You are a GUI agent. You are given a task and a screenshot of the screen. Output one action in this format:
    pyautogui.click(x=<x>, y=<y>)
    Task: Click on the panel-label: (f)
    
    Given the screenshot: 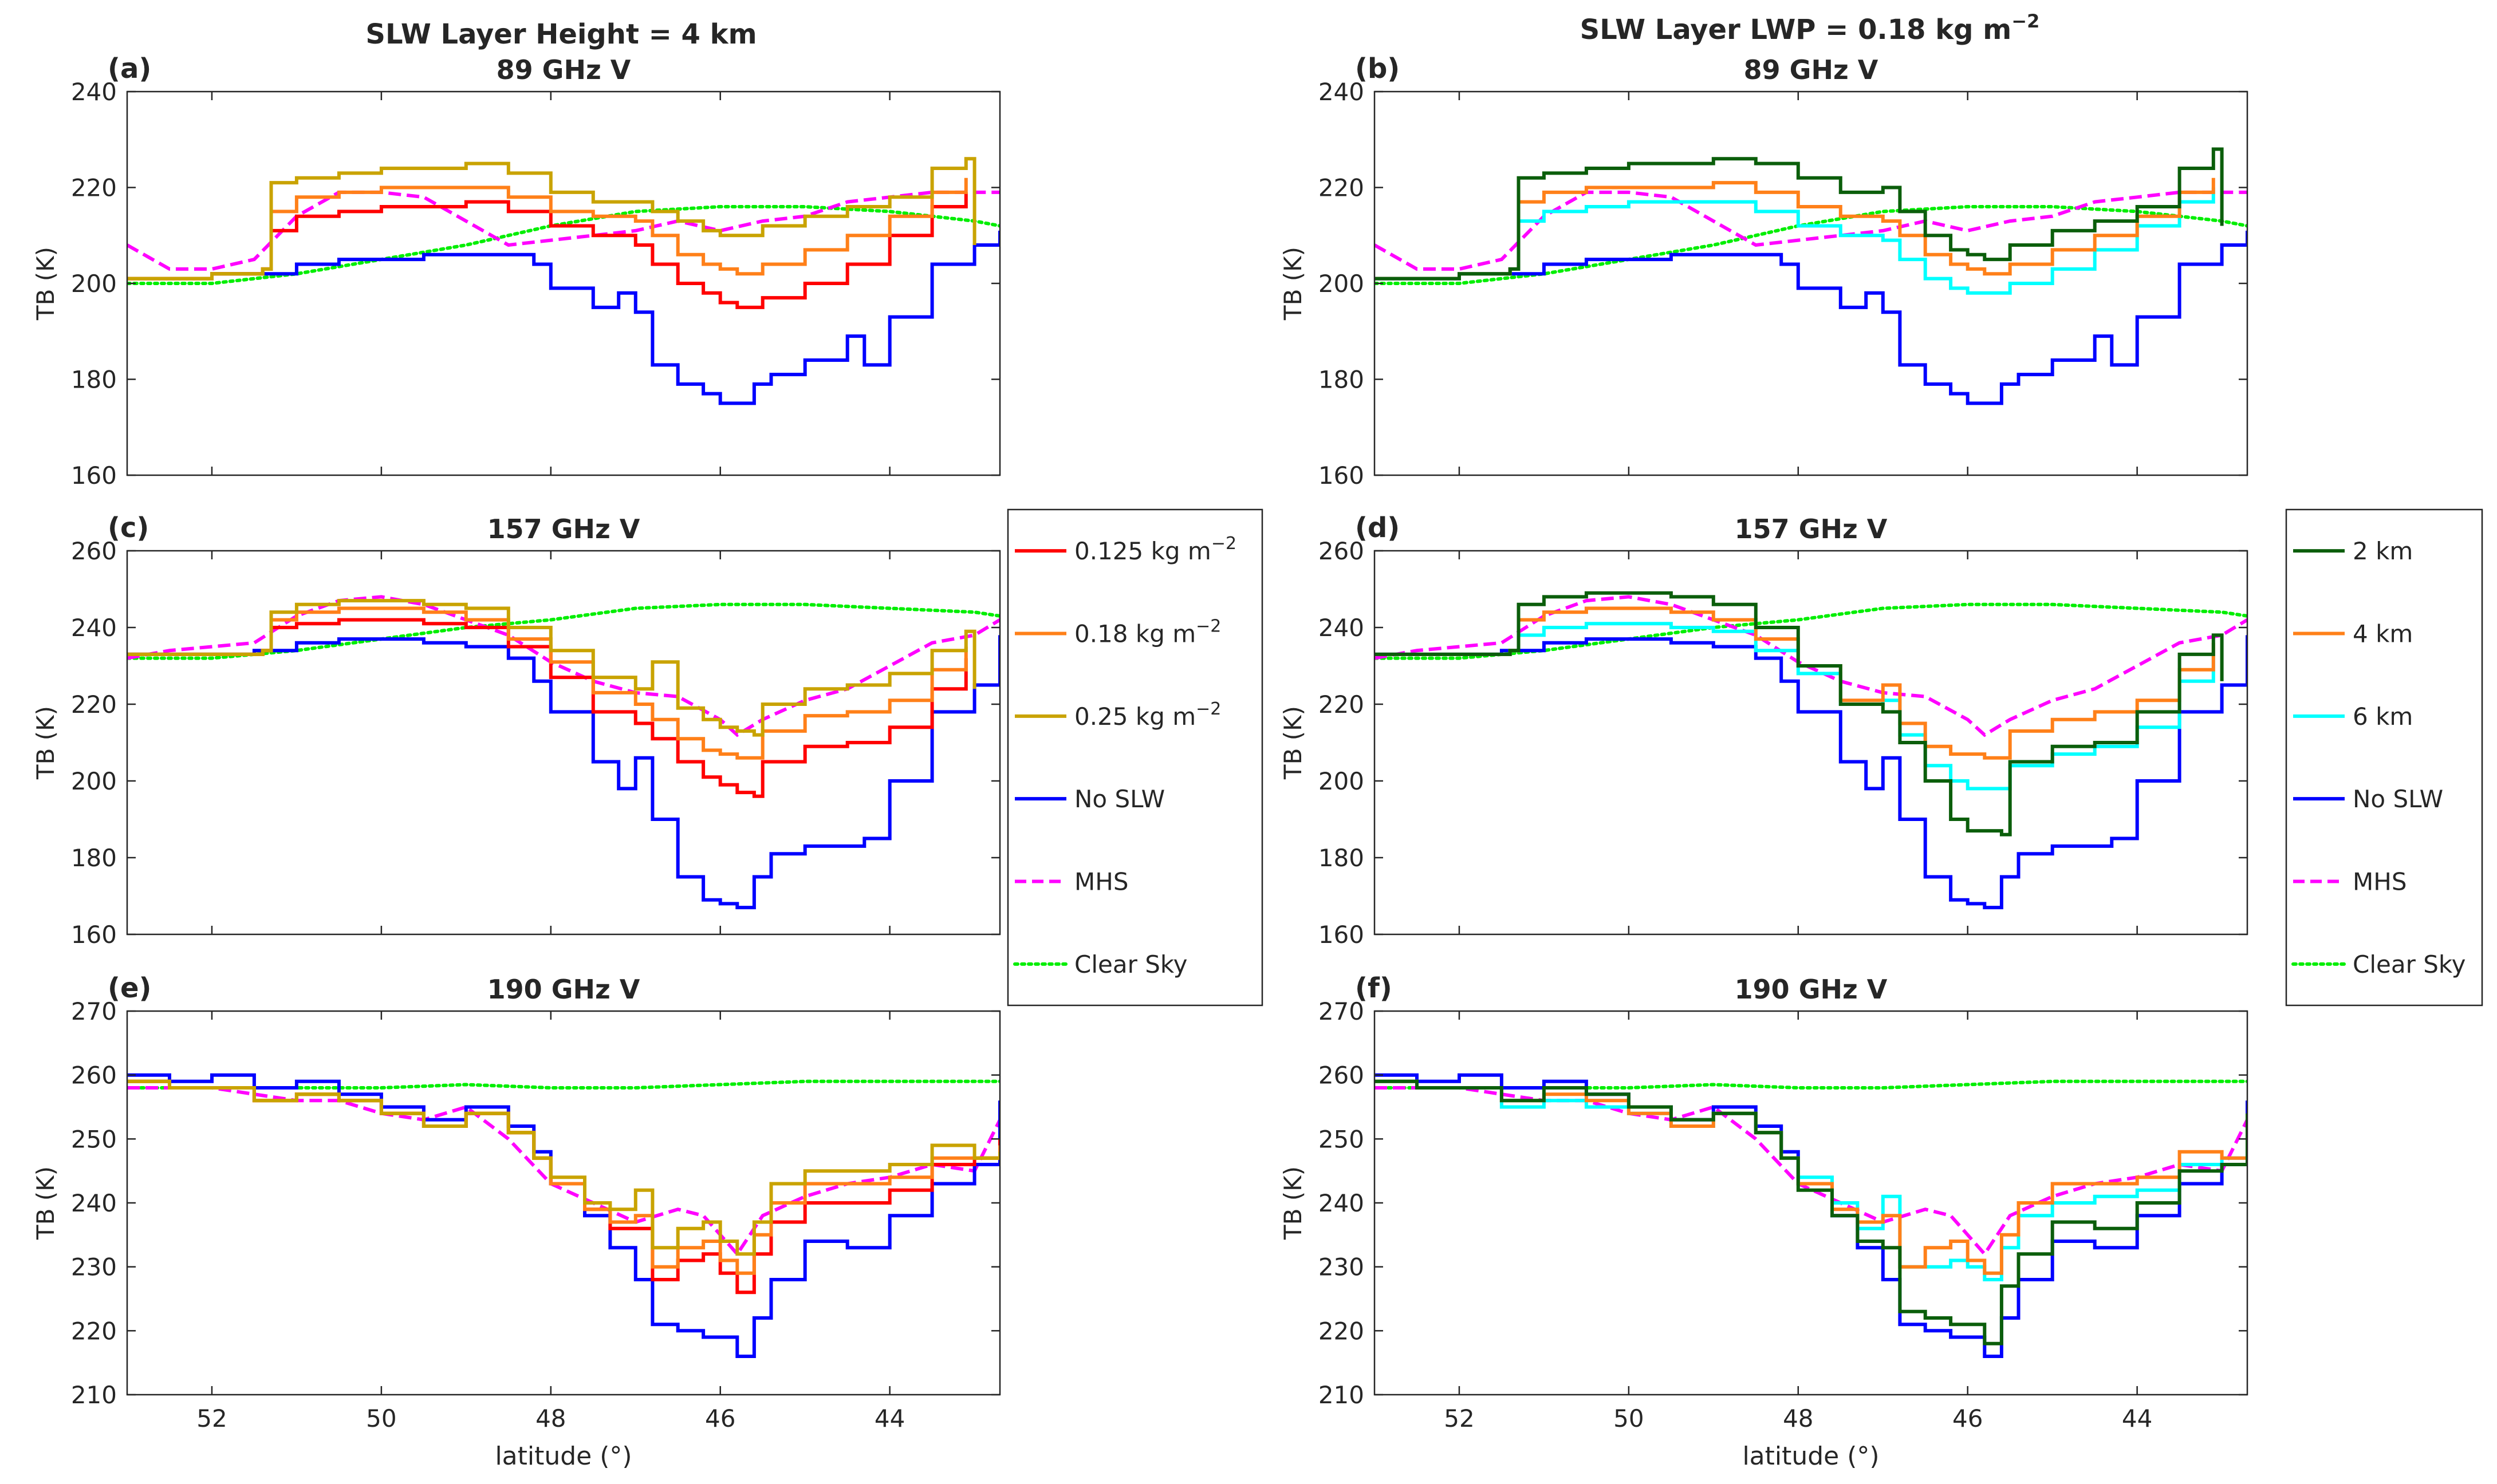 What is the action you would take?
    pyautogui.click(x=1373, y=988)
    